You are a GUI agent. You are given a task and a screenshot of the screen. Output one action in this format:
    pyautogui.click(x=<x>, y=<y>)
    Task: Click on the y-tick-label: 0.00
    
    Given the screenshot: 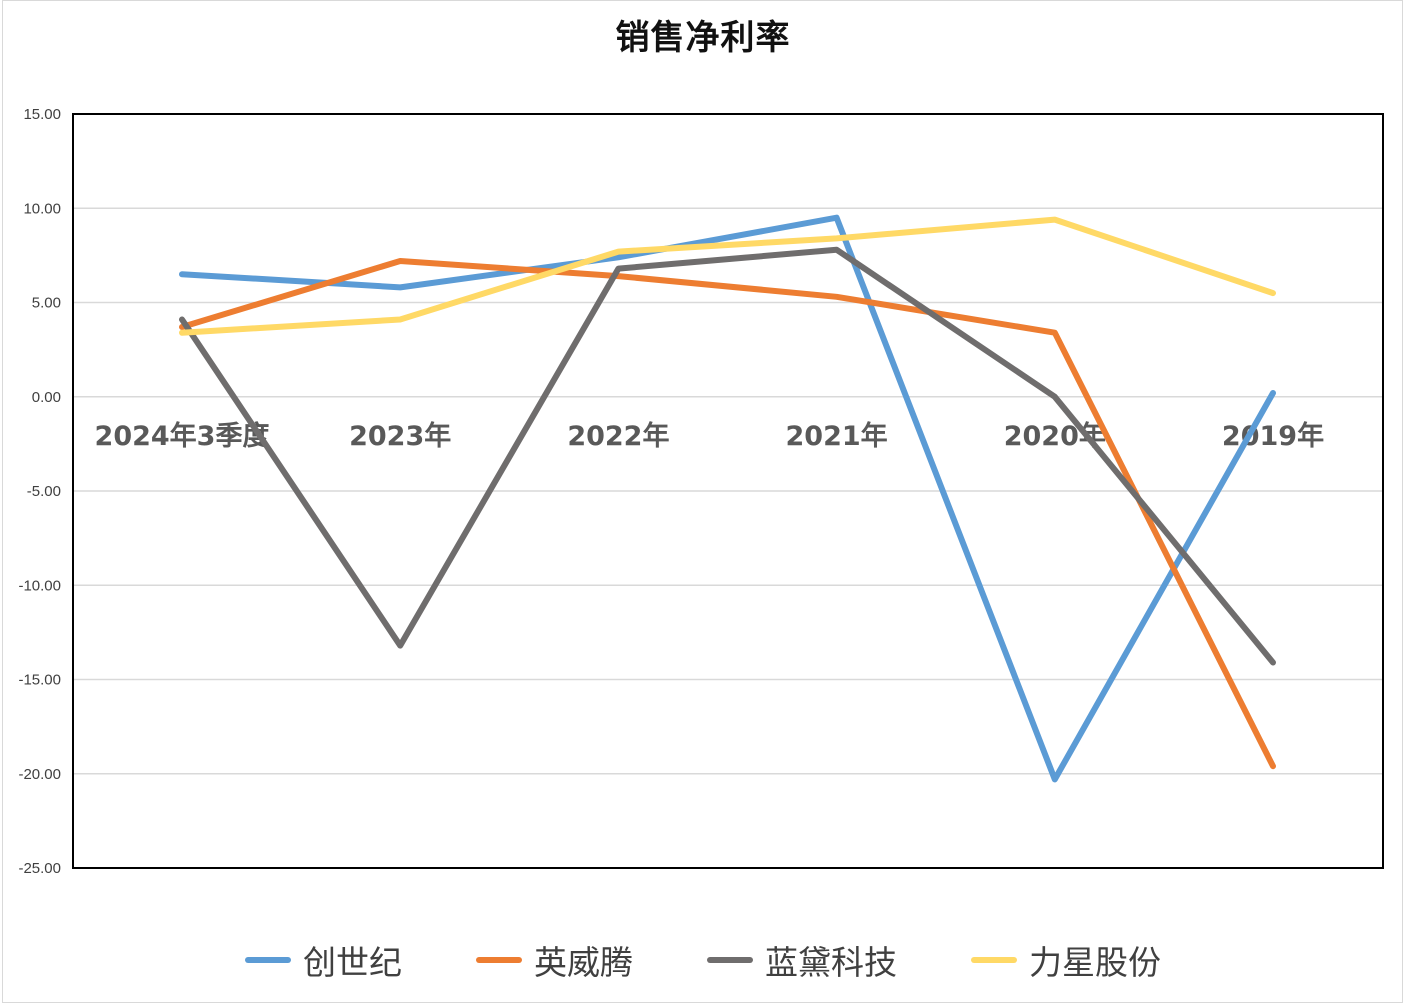 What is the action you would take?
    pyautogui.click(x=46, y=397)
    